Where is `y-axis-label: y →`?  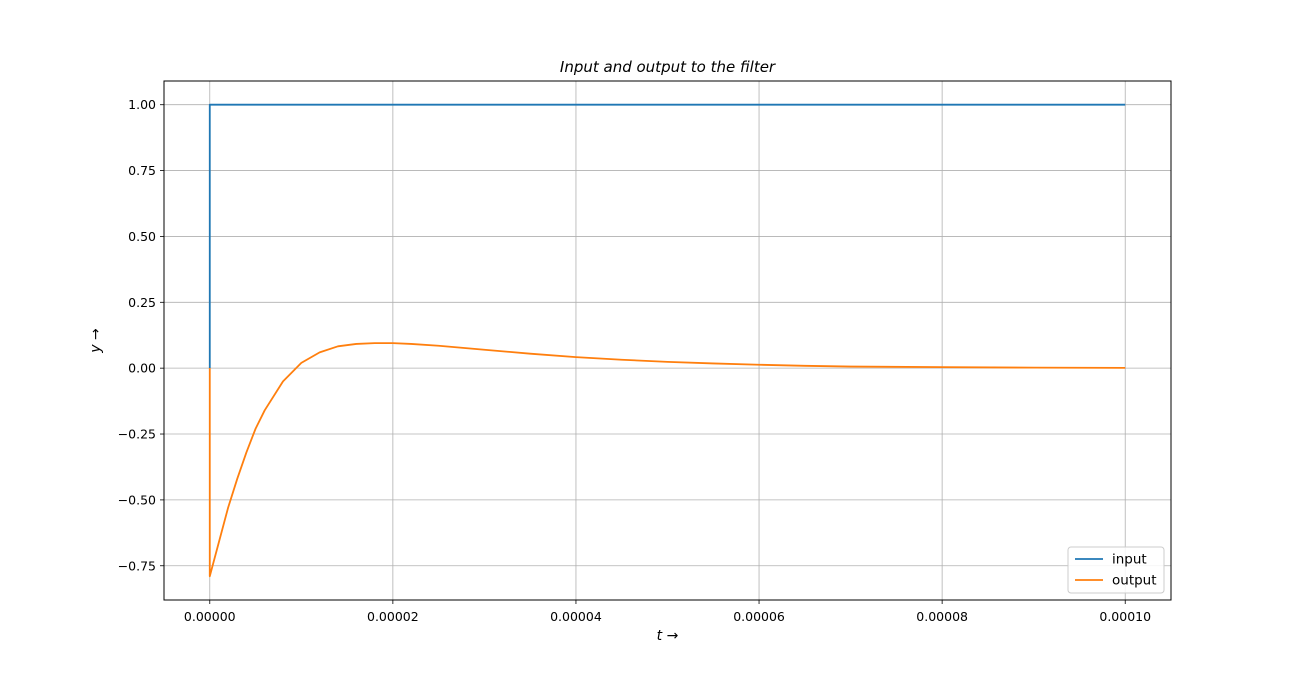 y-axis-label: y → is located at coordinates (96, 341).